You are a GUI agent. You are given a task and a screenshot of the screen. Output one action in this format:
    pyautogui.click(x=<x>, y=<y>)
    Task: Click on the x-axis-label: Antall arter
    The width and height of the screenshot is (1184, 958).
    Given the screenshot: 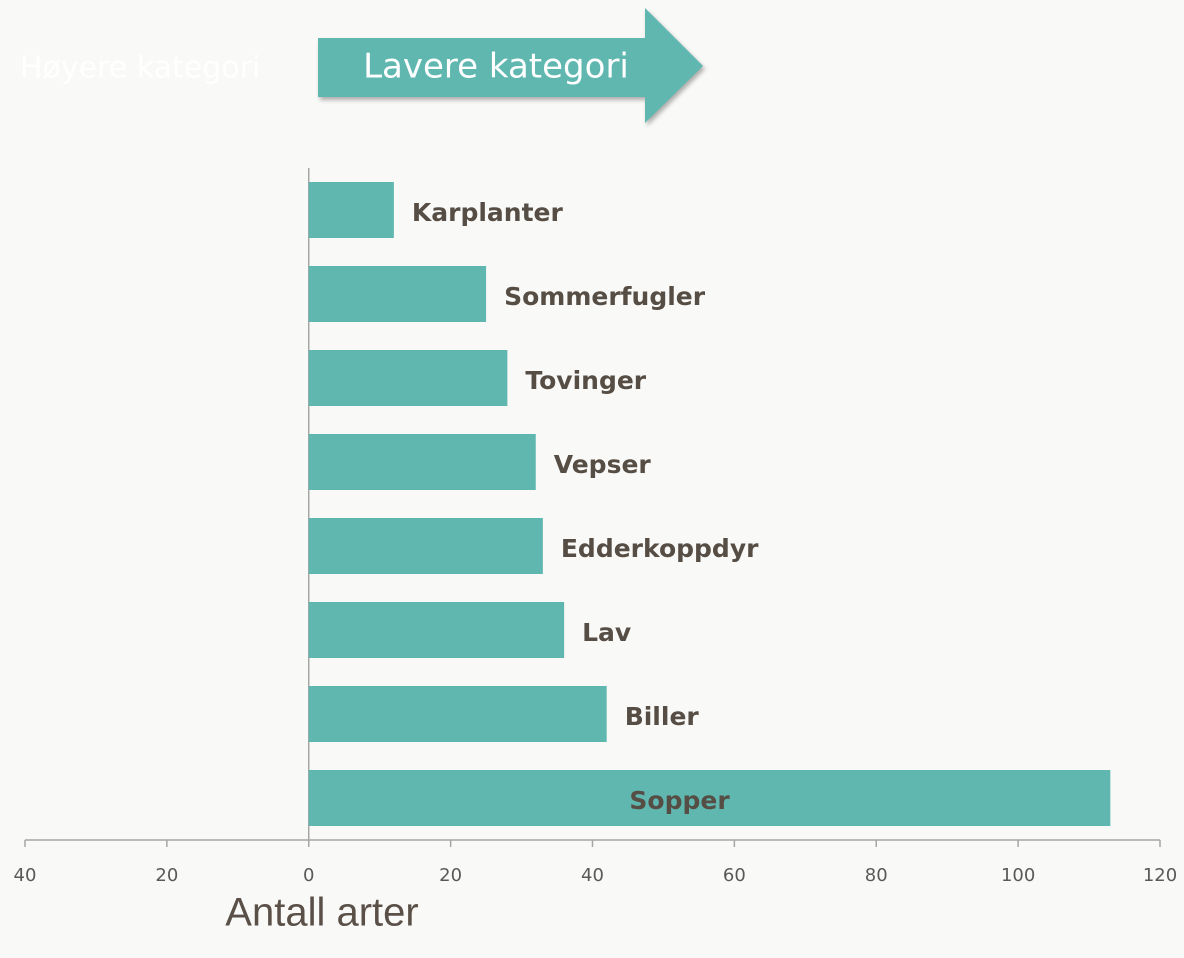 What is the action you would take?
    pyautogui.click(x=321, y=913)
    